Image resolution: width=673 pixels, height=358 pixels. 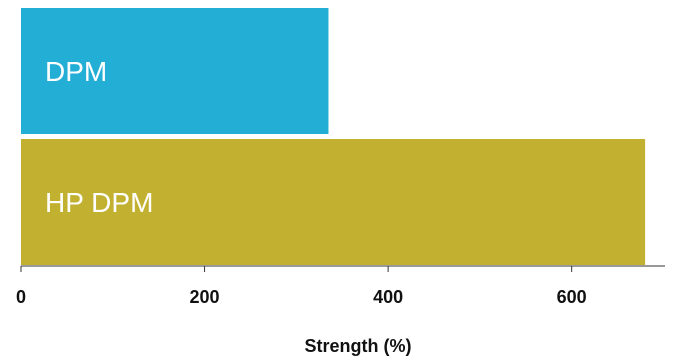 What do you see at coordinates (205, 297) in the screenshot?
I see `x-tick-label-200: 200` at bounding box center [205, 297].